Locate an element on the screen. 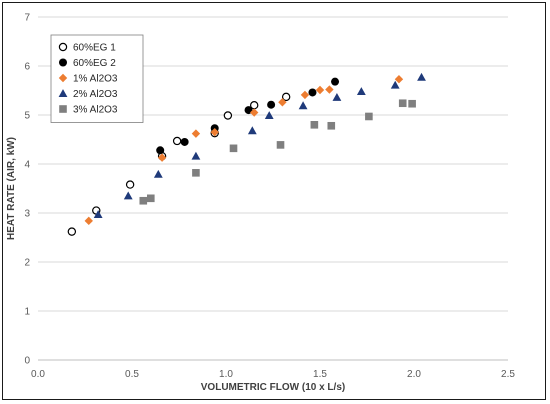 Image resolution: width=550 pixels, height=404 pixels. y-tick-label: 4 is located at coordinates (27, 165).